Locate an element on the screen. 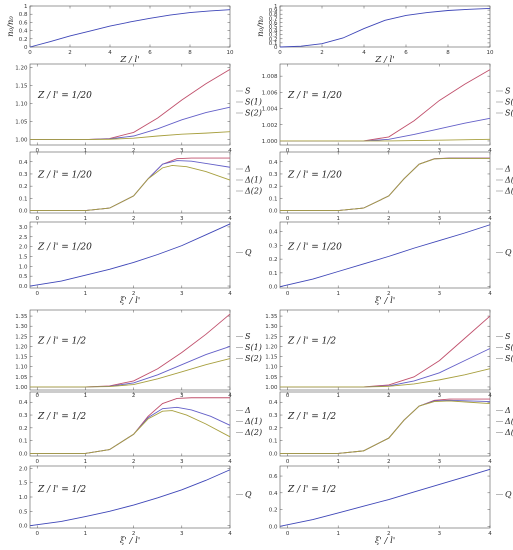 This screenshot has height=550, width=513. y-tick-label: 1.35 is located at coordinates (21, 317).